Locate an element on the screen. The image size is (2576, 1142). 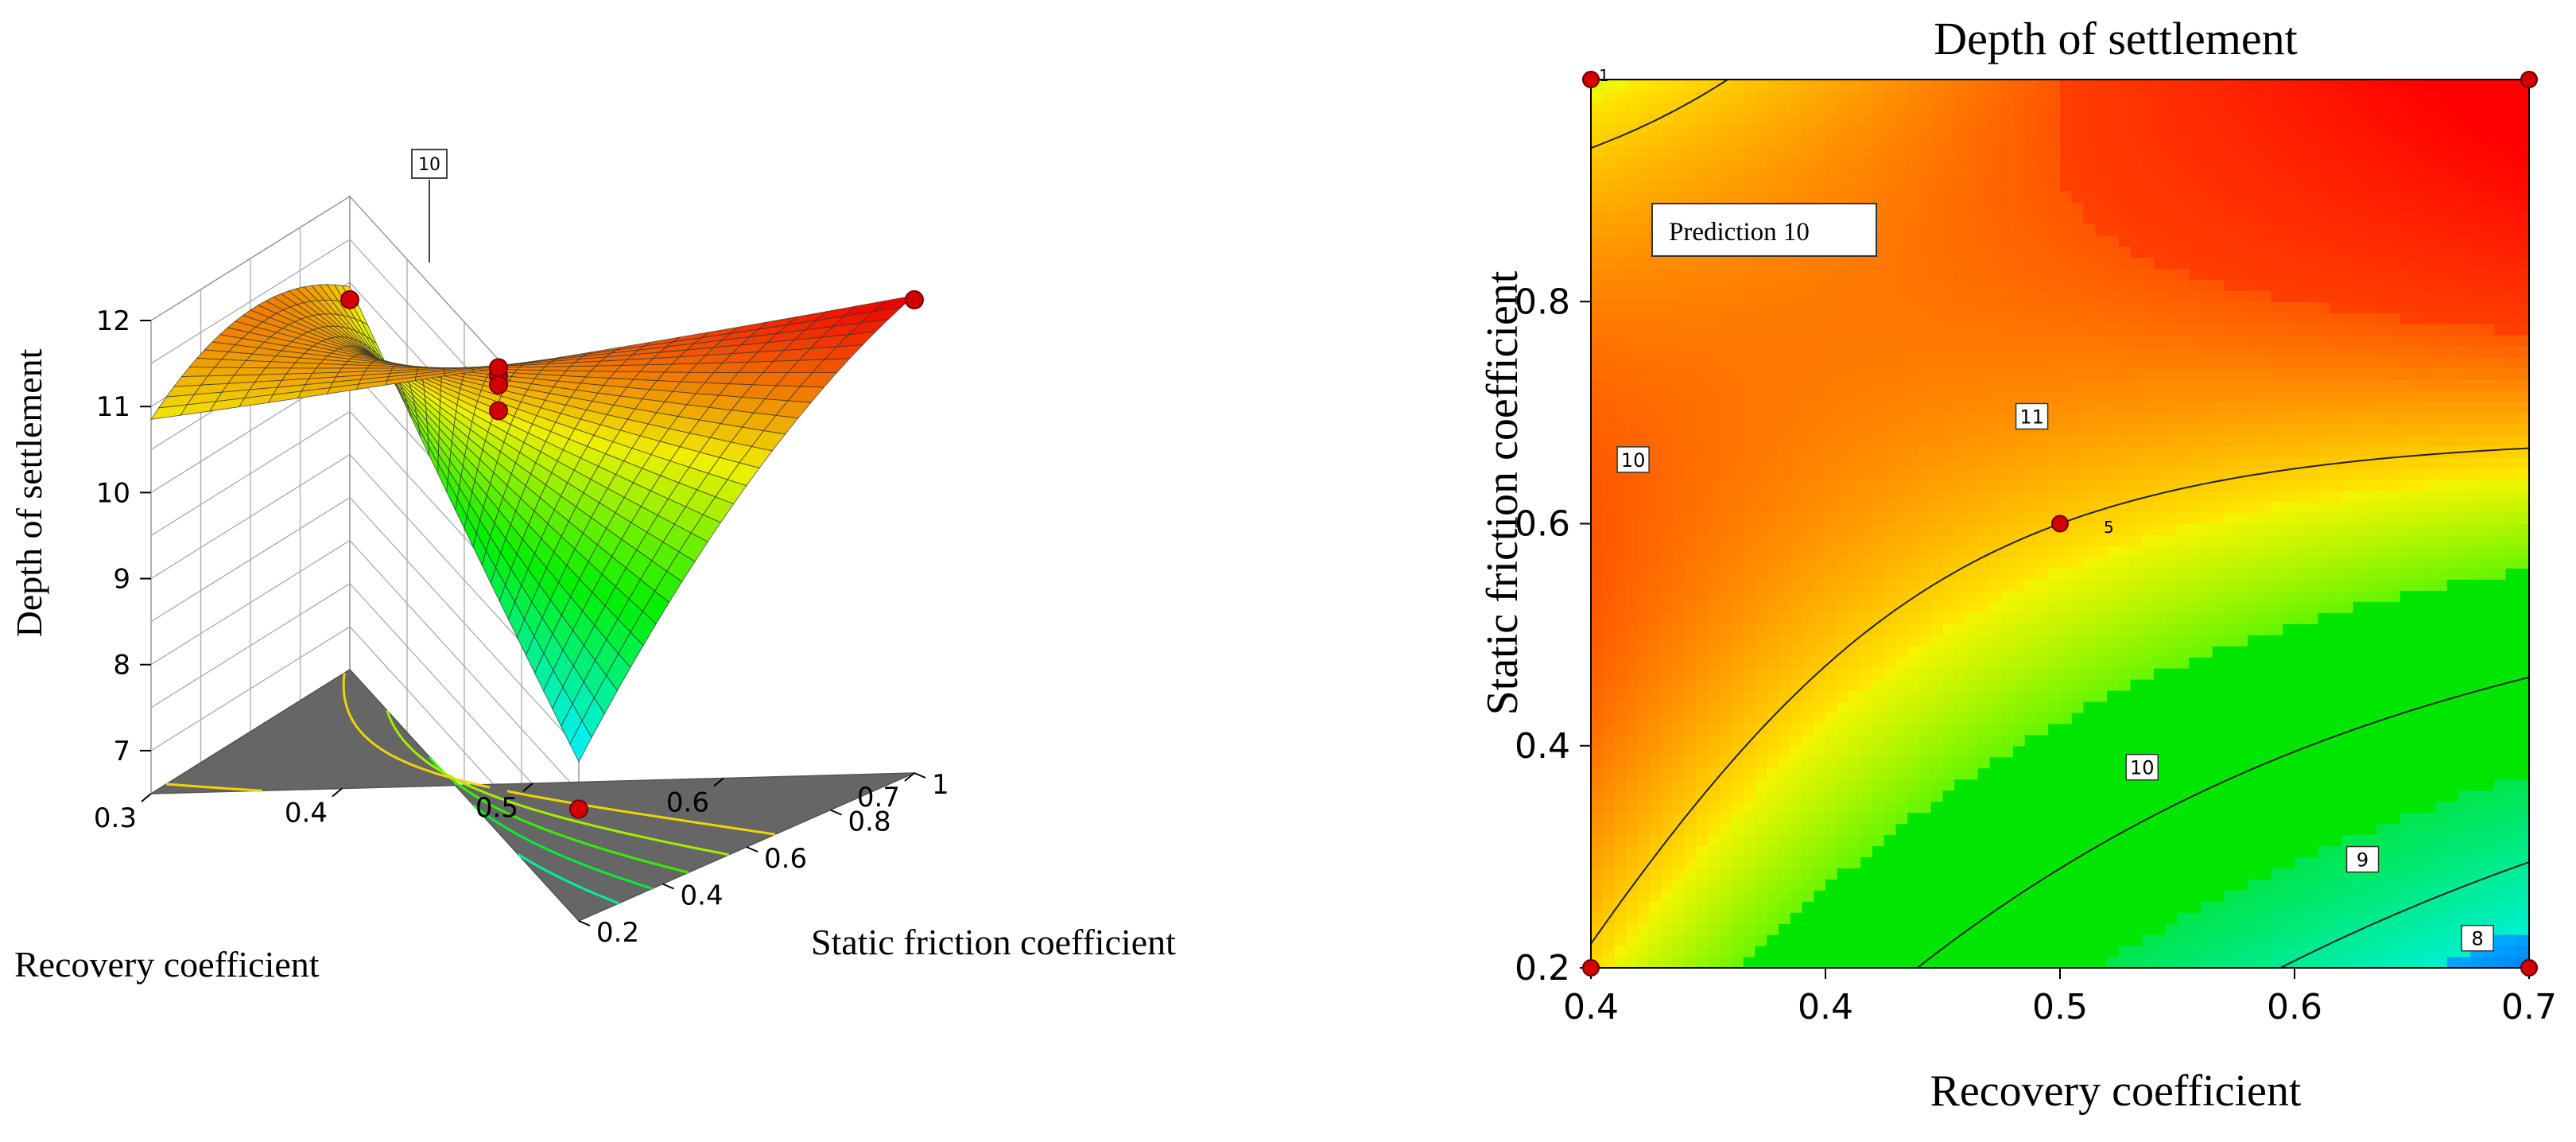
surface-cell is located at coordinates (281, 365).